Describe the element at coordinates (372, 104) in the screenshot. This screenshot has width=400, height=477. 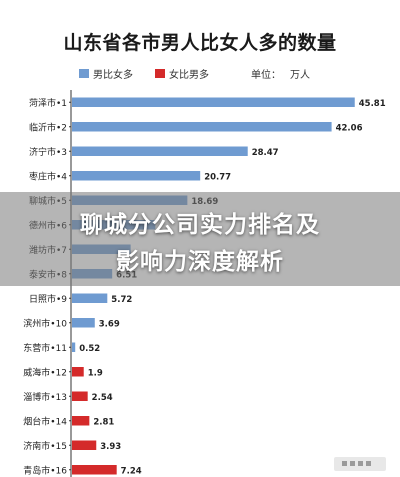
I see `data-label: 45.81` at that location.